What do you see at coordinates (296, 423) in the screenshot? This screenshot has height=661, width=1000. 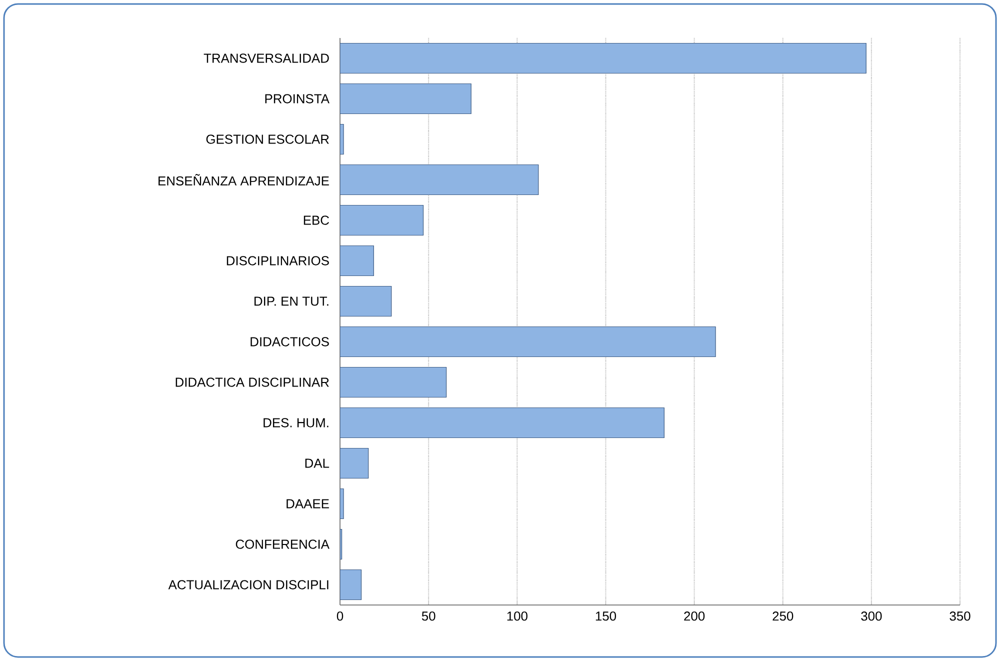 I see `y-tick-label: DES. HUM.` at bounding box center [296, 423].